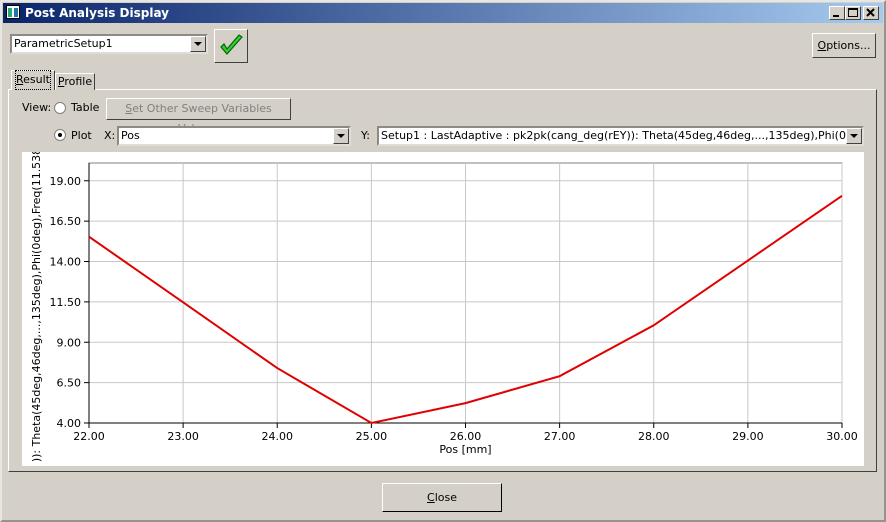 The height and width of the screenshot is (522, 886). What do you see at coordinates (842, 436) in the screenshot?
I see `x-tick-label: 30.00` at bounding box center [842, 436].